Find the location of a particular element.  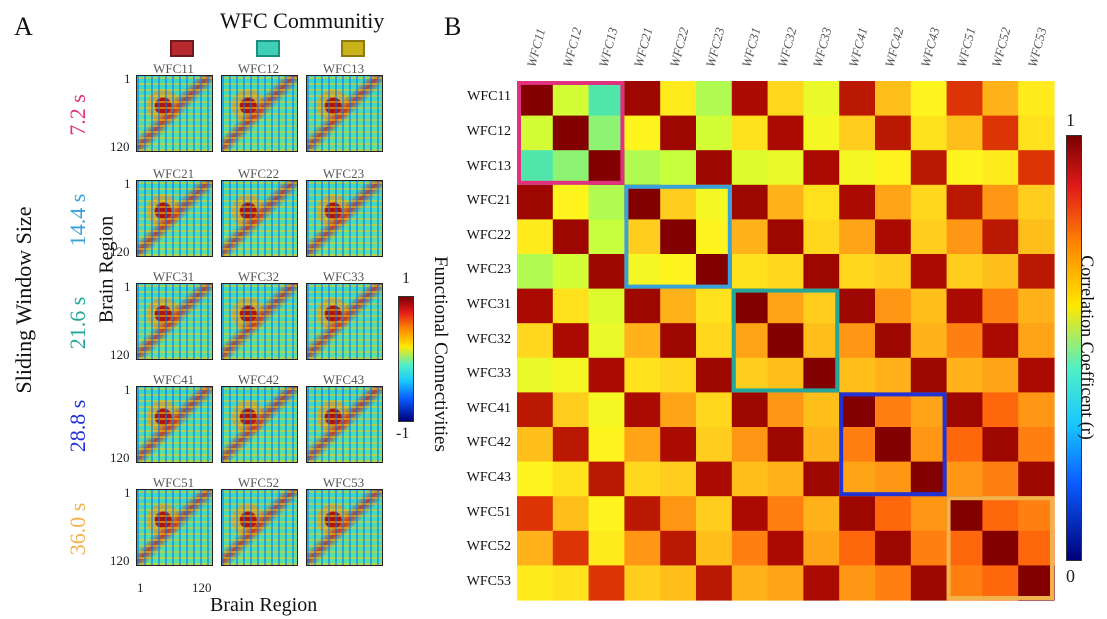

row-label: WFC43 is located at coordinates (488, 477).